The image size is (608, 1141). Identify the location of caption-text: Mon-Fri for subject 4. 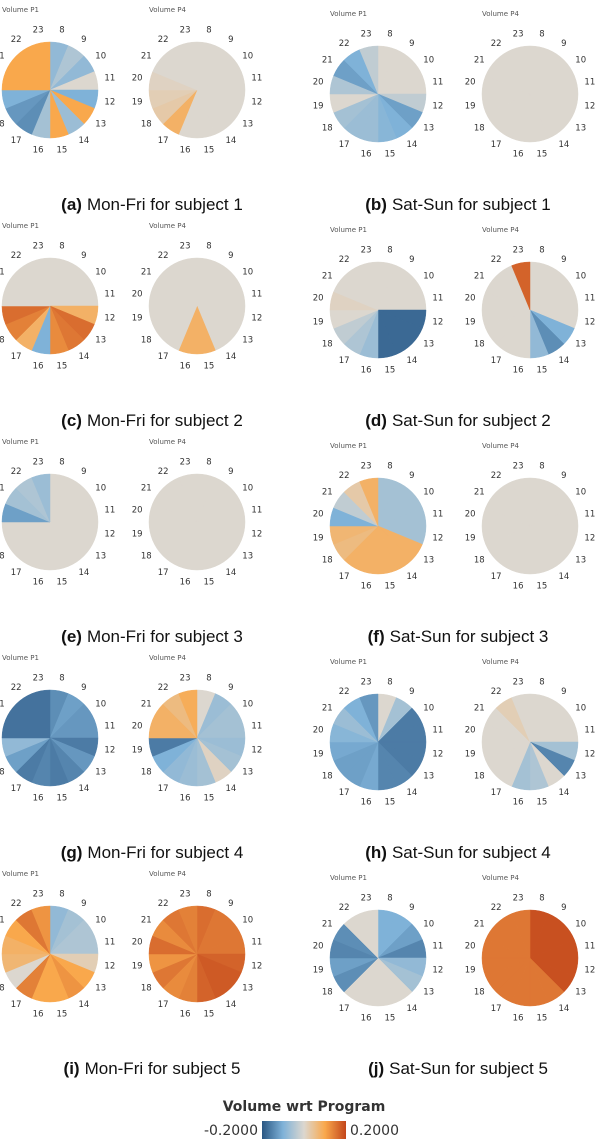
(165, 852).